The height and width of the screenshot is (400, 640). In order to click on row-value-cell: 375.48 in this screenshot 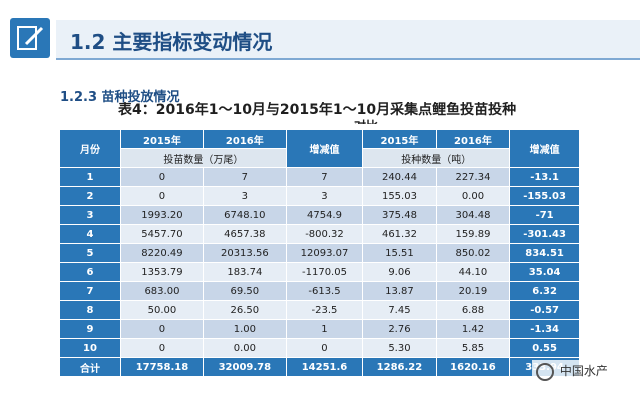, I will do `click(400, 215)`.